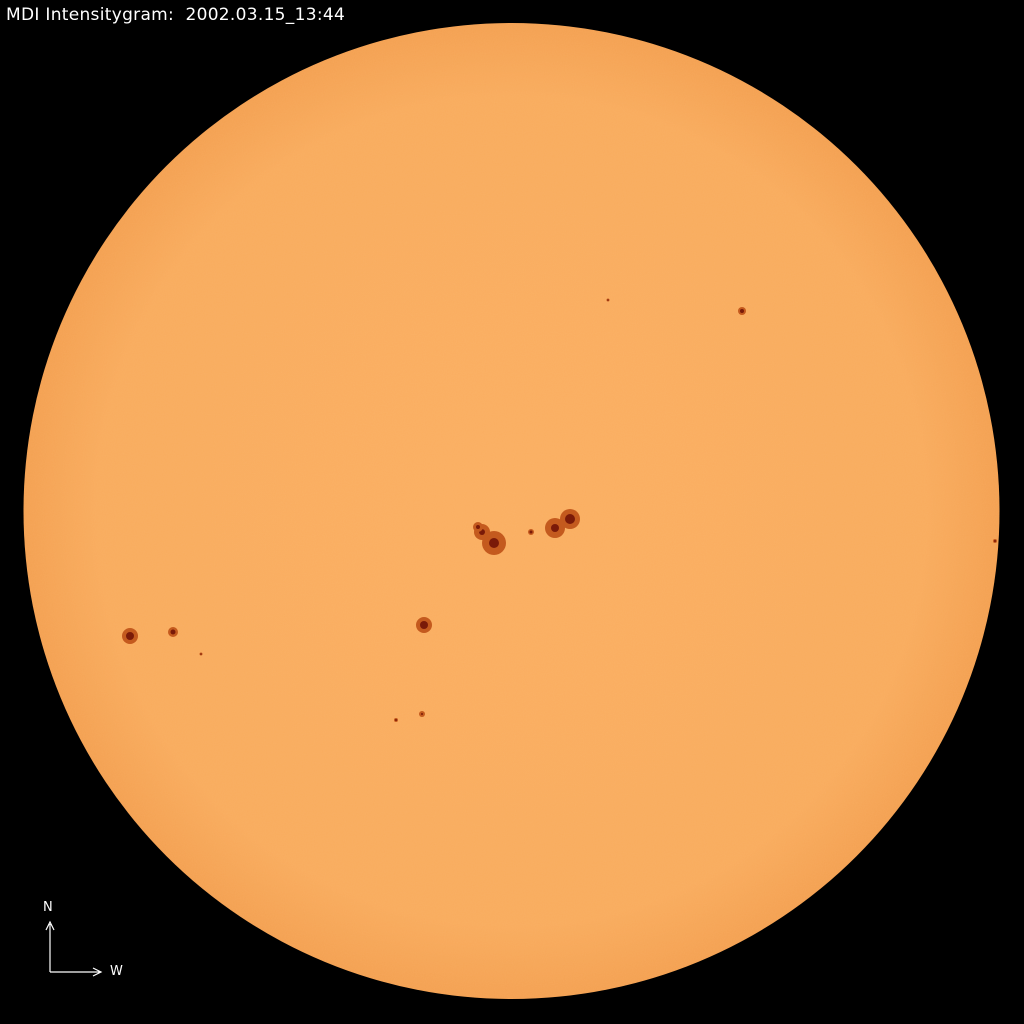 The width and height of the screenshot is (1024, 1024). What do you see at coordinates (116, 971) in the screenshot?
I see `west-label: W` at bounding box center [116, 971].